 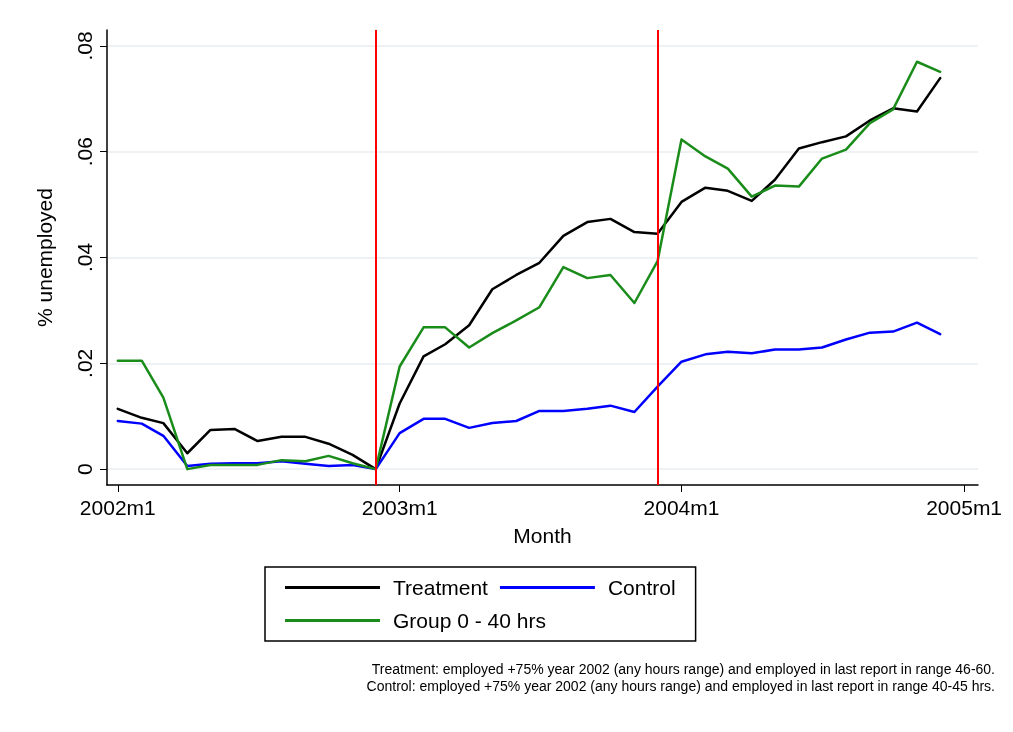 What do you see at coordinates (84, 152) in the screenshot?
I see `y-tick-label: .06` at bounding box center [84, 152].